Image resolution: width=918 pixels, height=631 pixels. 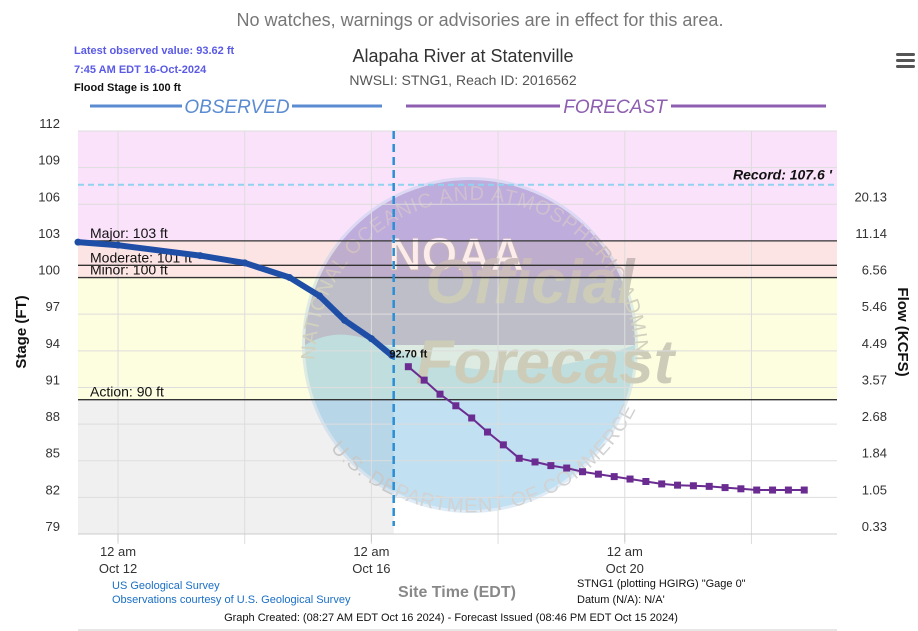 What do you see at coordinates (53, 453) in the screenshot?
I see `y-tick-label: 85` at bounding box center [53, 453].